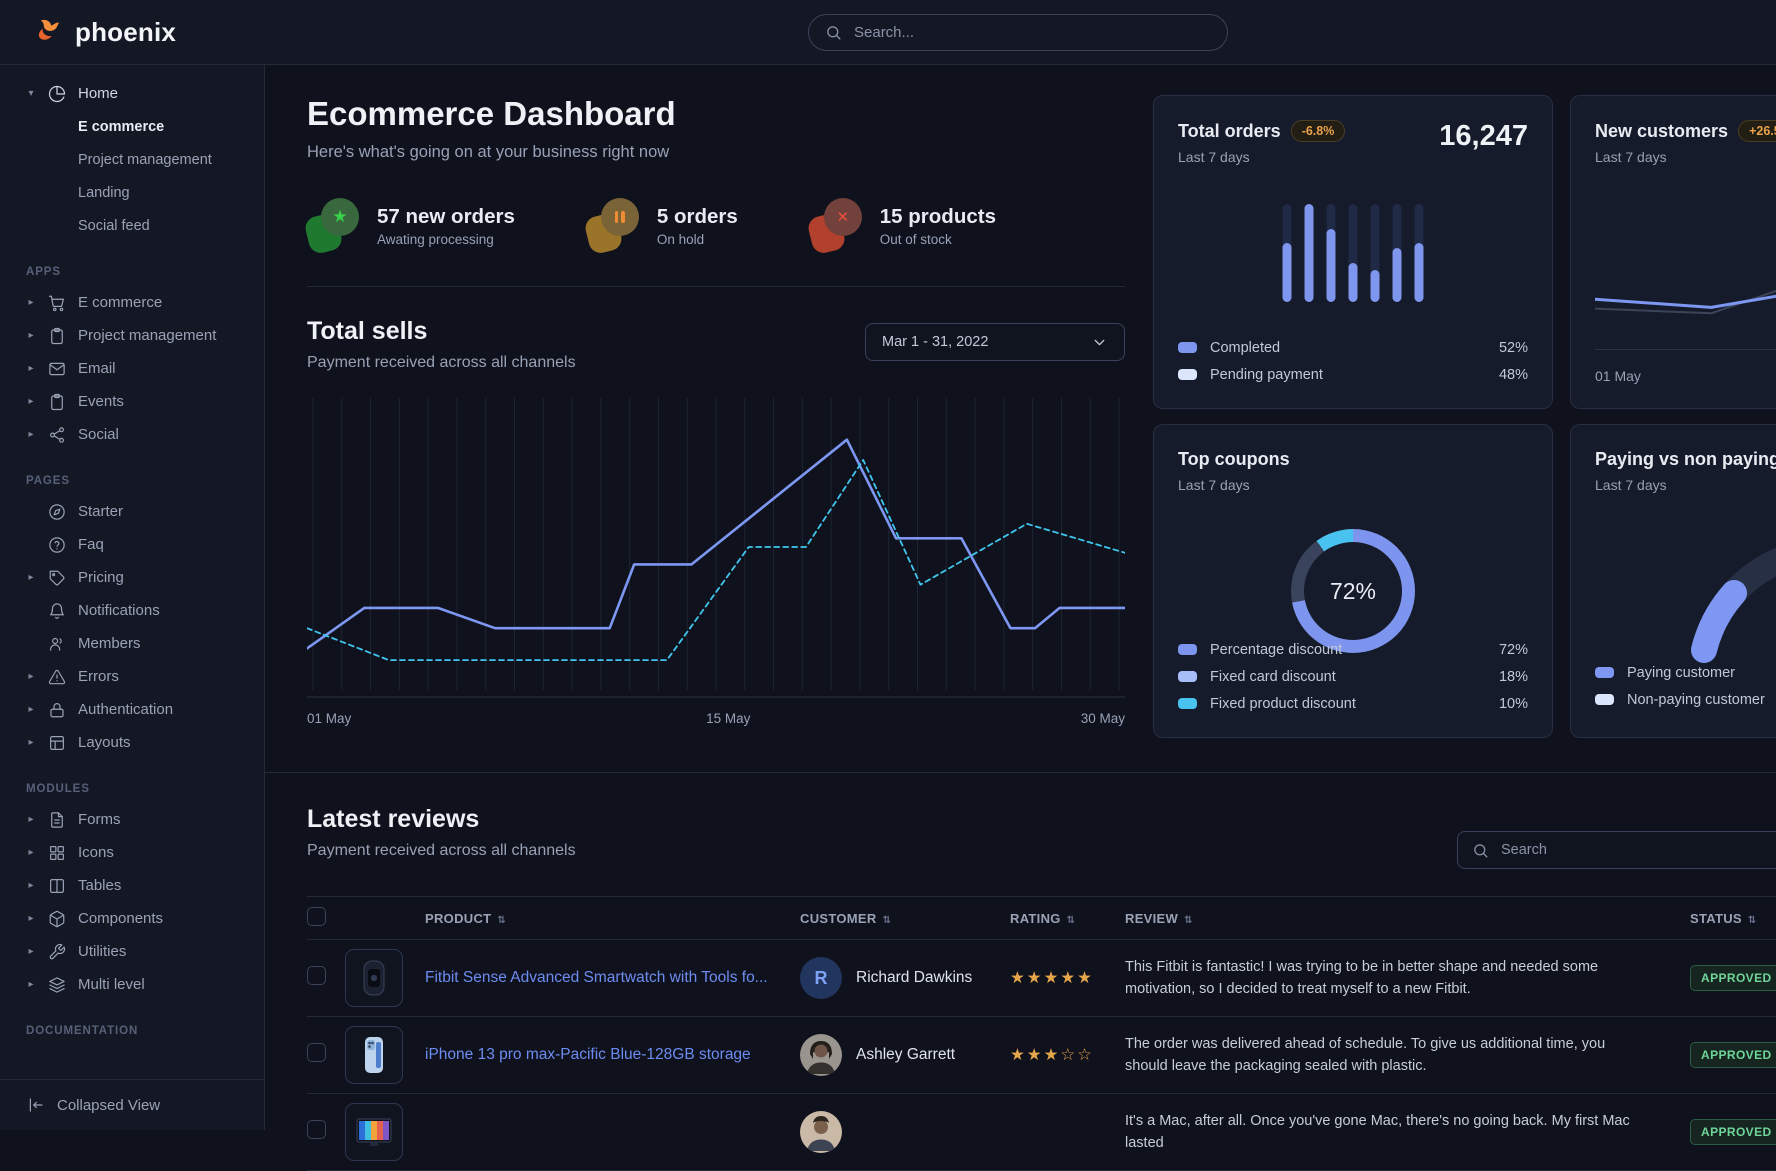 This screenshot has width=1776, height=1171. What do you see at coordinates (132, 93) in the screenshot?
I see `sidebar-item-home: ▾ Home` at bounding box center [132, 93].